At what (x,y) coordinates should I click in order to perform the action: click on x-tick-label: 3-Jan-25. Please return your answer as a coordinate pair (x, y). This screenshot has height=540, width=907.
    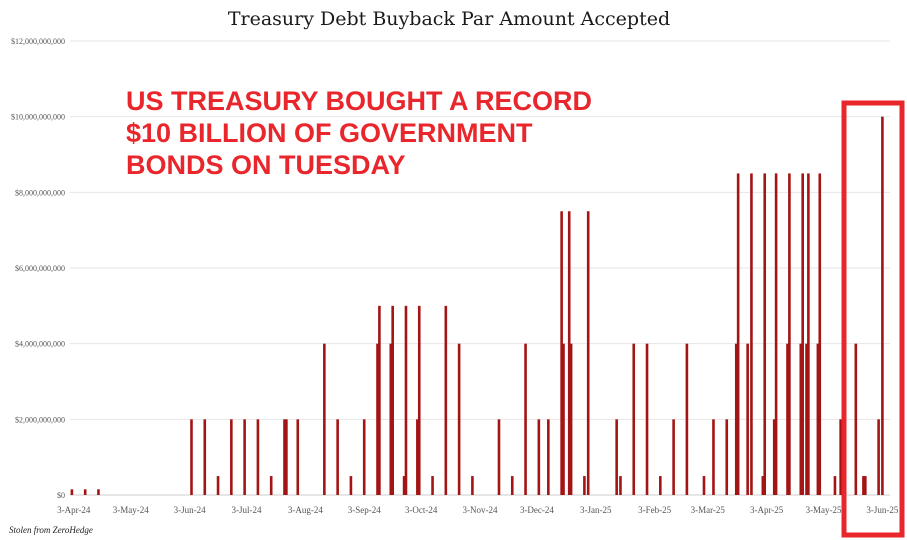
    Looking at the image, I should click on (596, 510).